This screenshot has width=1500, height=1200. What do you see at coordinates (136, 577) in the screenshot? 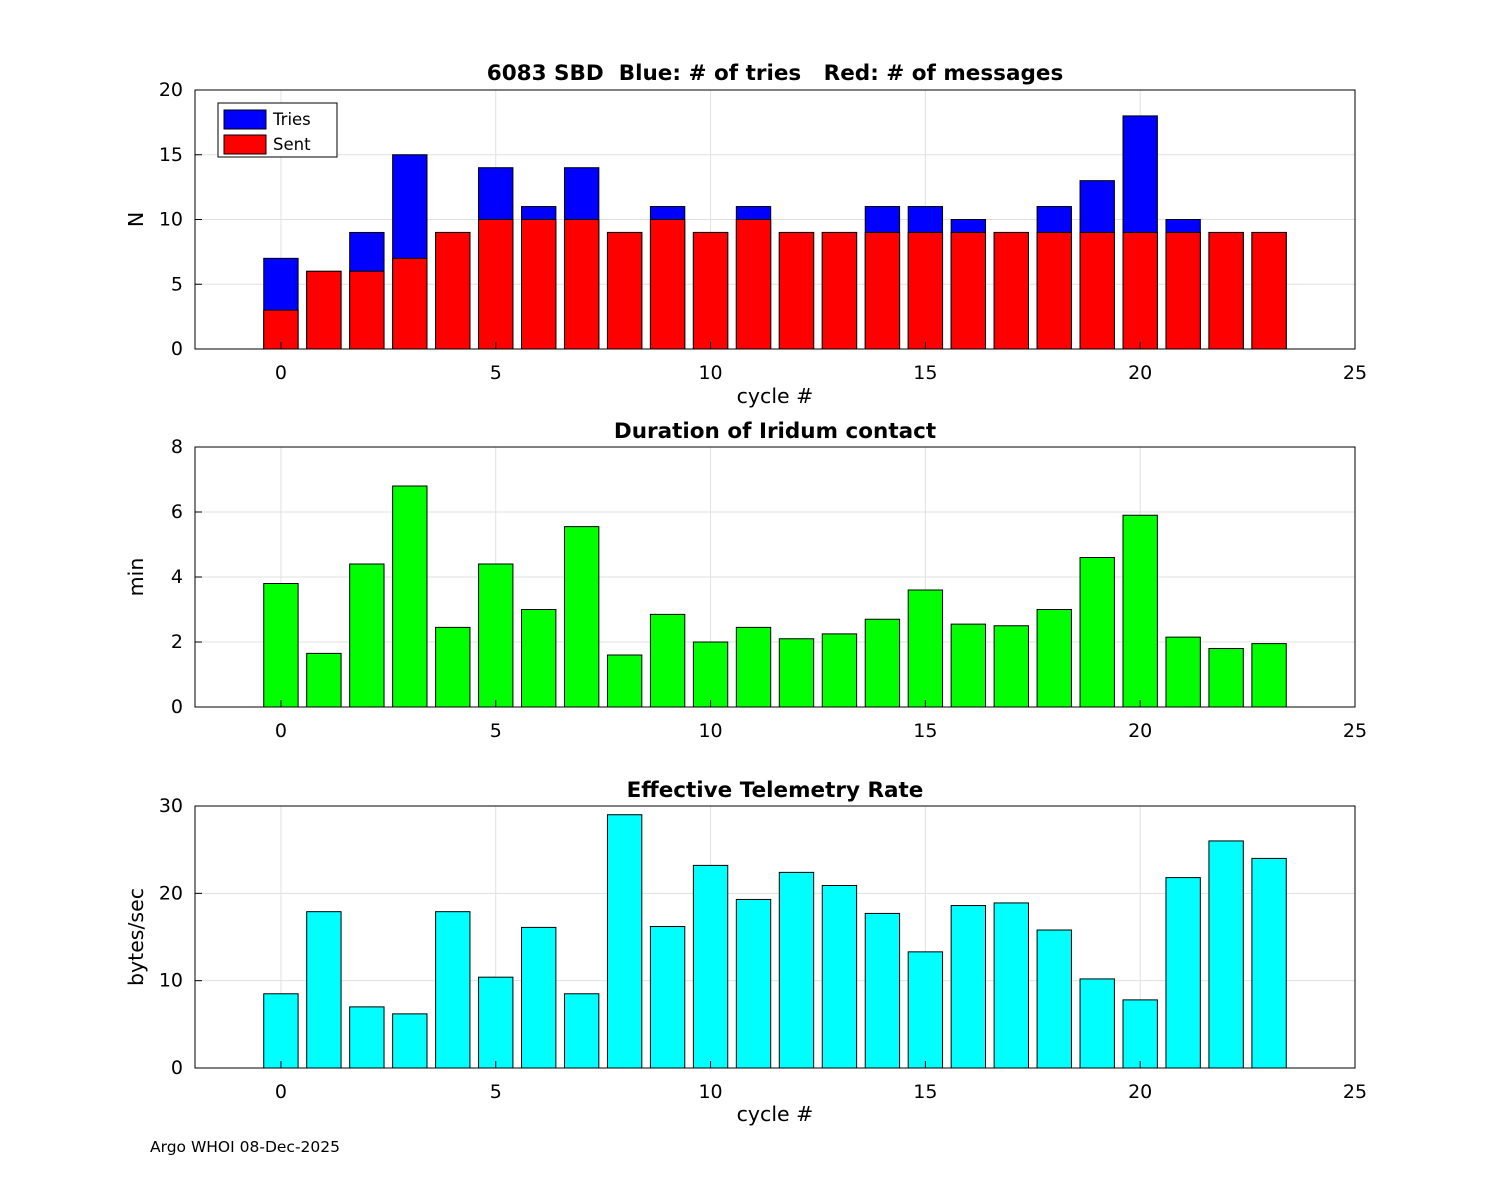
I see `y-axis-label: min` at bounding box center [136, 577].